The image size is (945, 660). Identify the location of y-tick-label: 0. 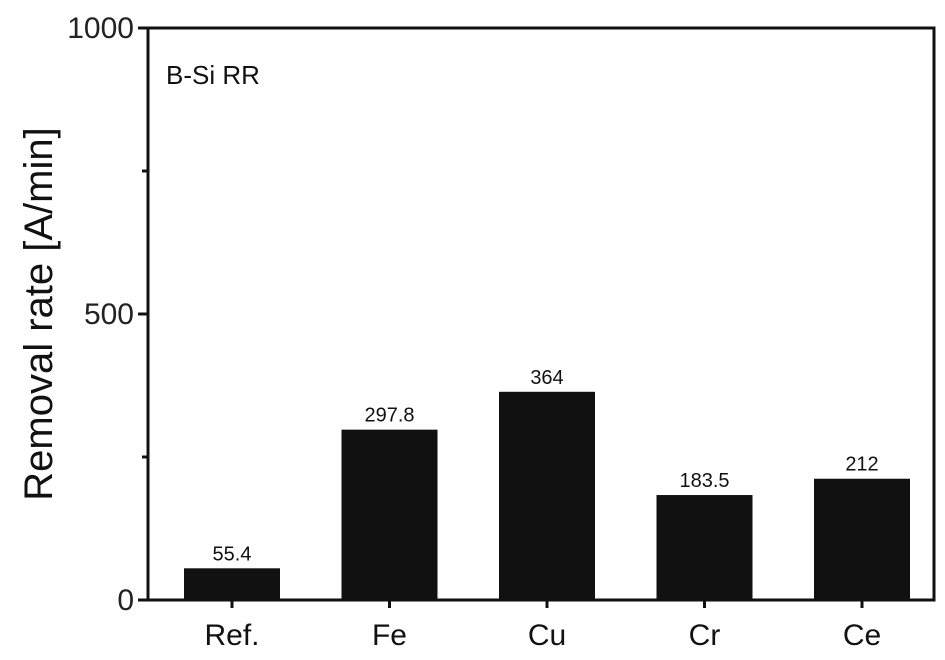
(125, 600).